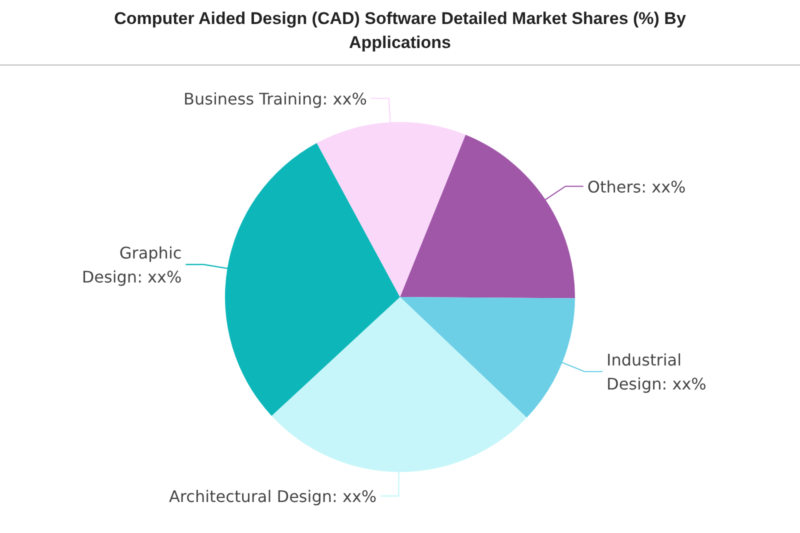 The width and height of the screenshot is (800, 533). Describe the element at coordinates (272, 496) in the screenshot. I see `slice-label: Architectural Design: xx%` at that location.